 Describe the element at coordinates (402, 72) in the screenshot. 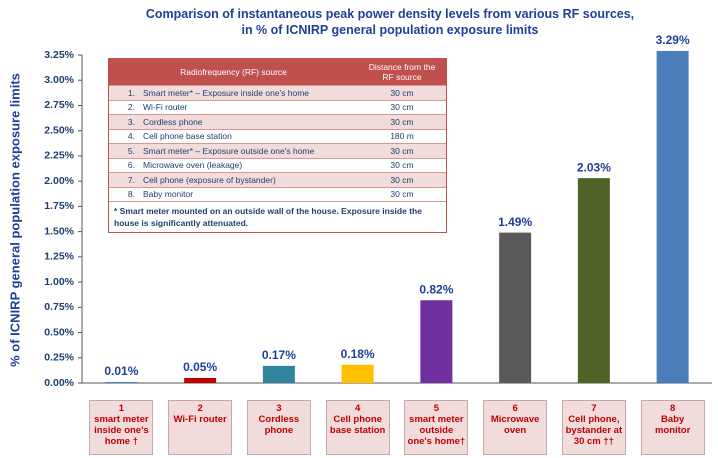

I see `header-cell: Distance from the RF source` at that location.